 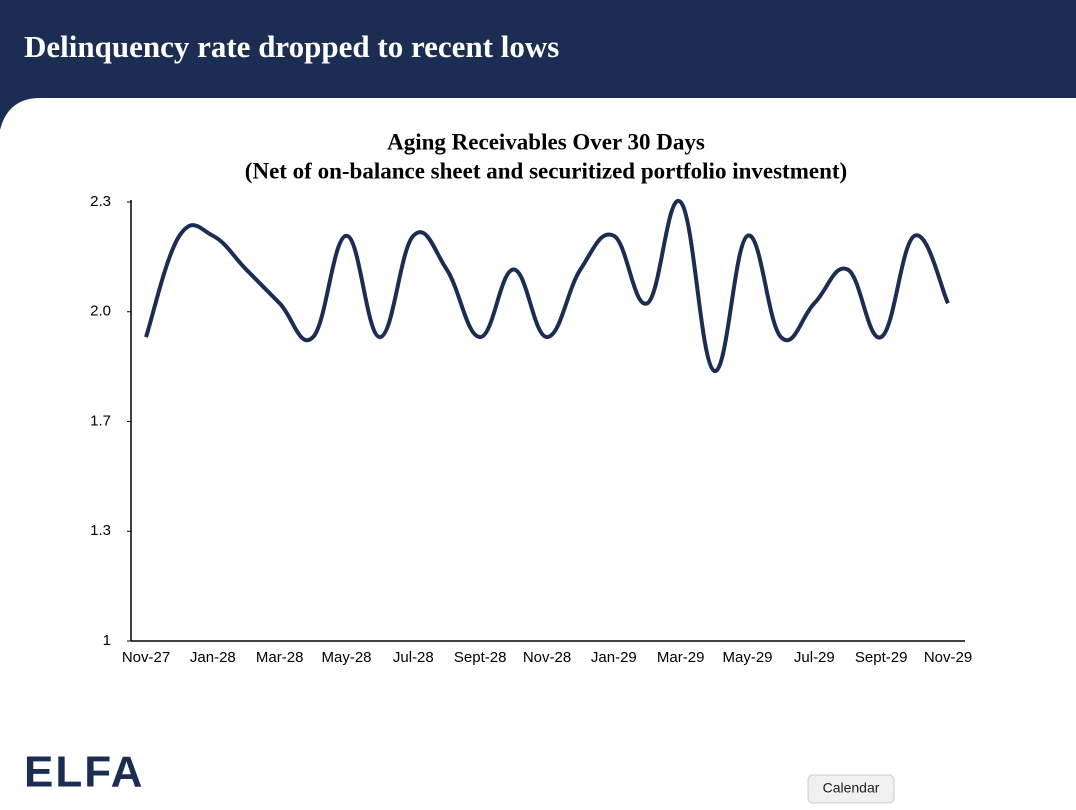 What do you see at coordinates (546, 141) in the screenshot?
I see `chart-title: Aging Receivables Over 30 Days` at bounding box center [546, 141].